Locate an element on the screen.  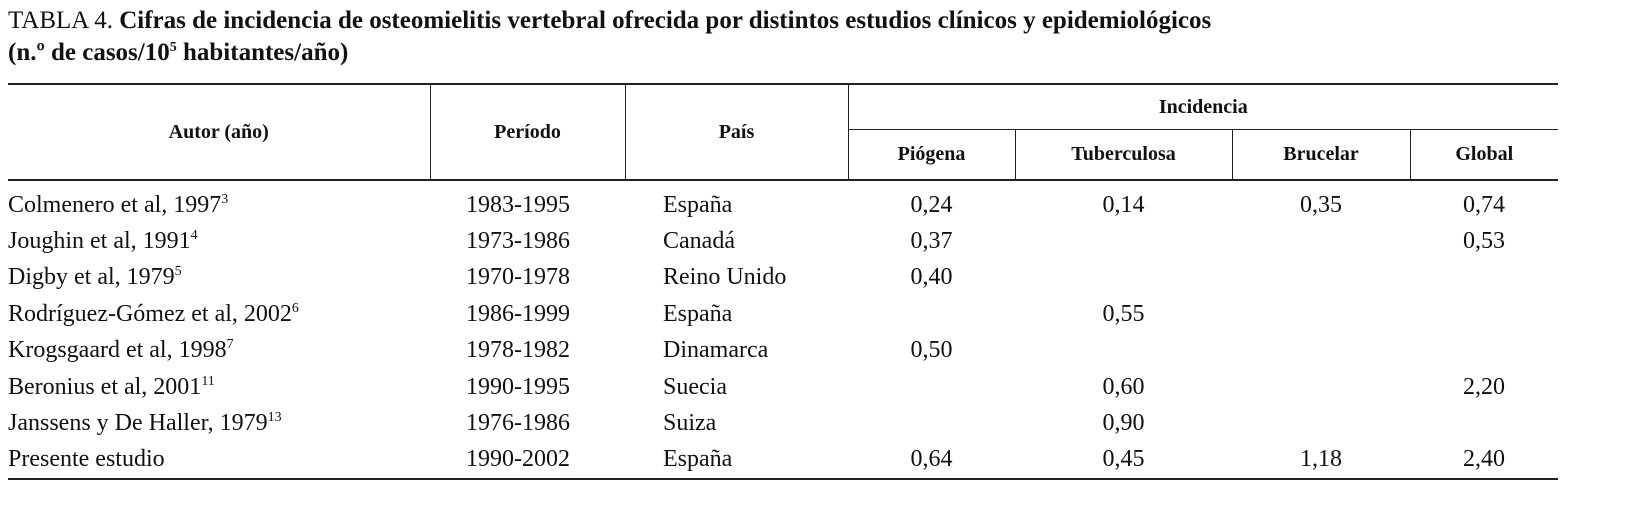
incidence-cell: 0,40 is located at coordinates (931, 277).